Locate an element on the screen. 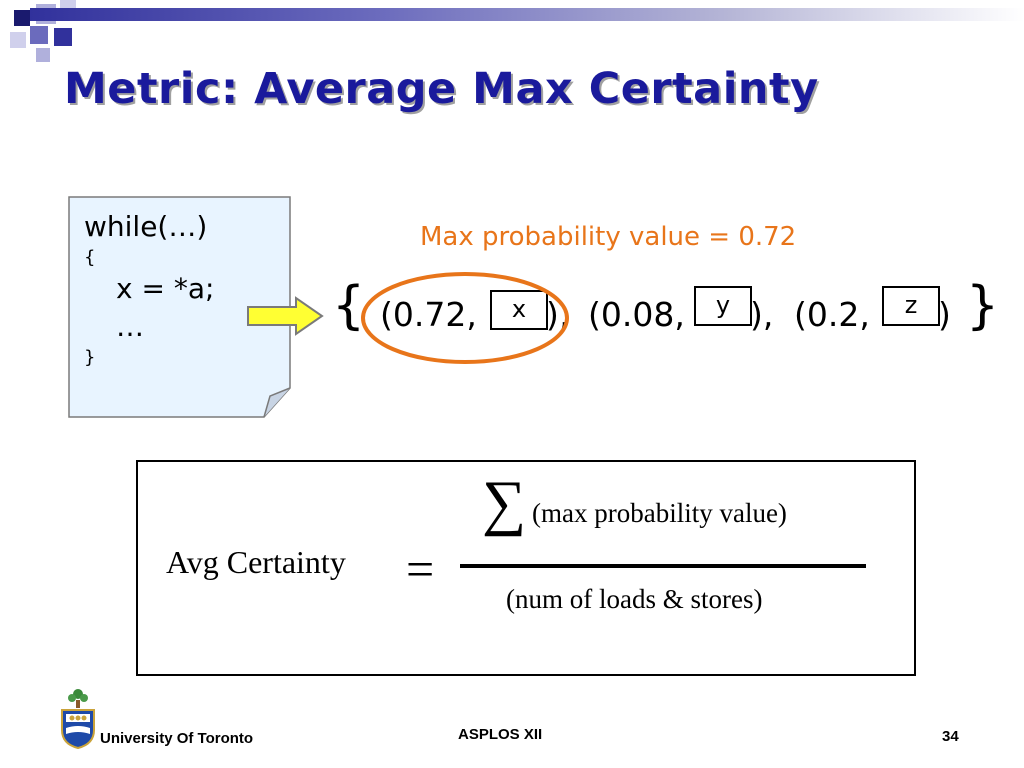 Image resolution: width=1024 pixels, height=768 pixels. note-shape is located at coordinates (179, 307).